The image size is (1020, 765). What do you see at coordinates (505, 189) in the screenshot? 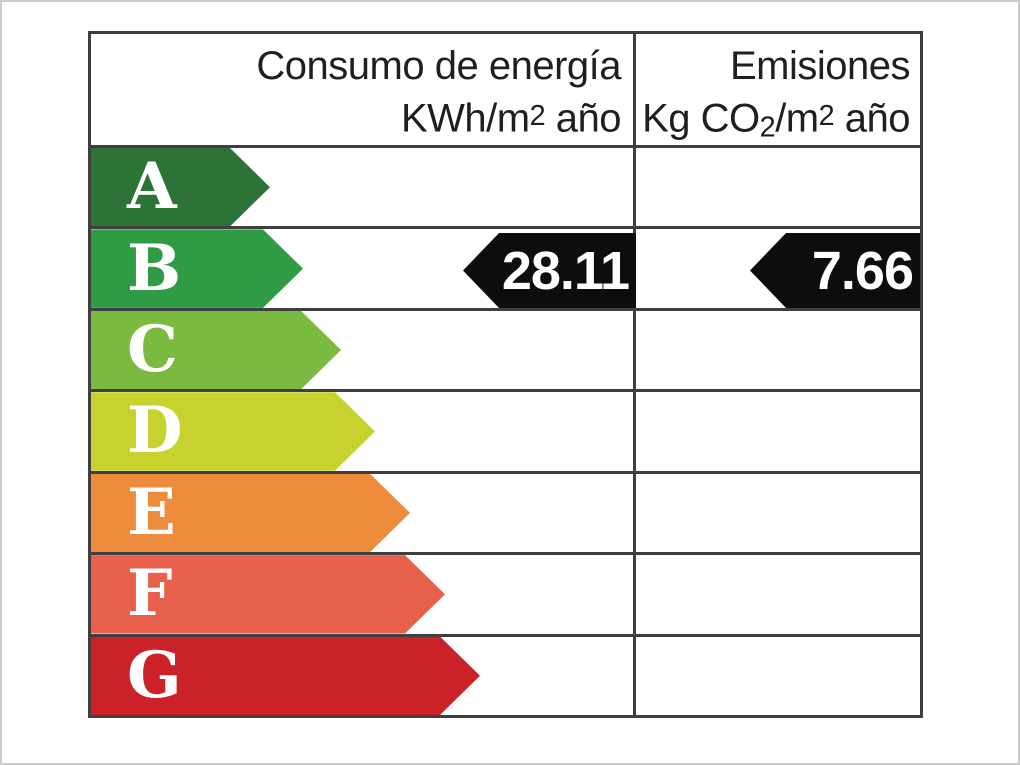
I see `rating-row-a: A` at bounding box center [505, 189].